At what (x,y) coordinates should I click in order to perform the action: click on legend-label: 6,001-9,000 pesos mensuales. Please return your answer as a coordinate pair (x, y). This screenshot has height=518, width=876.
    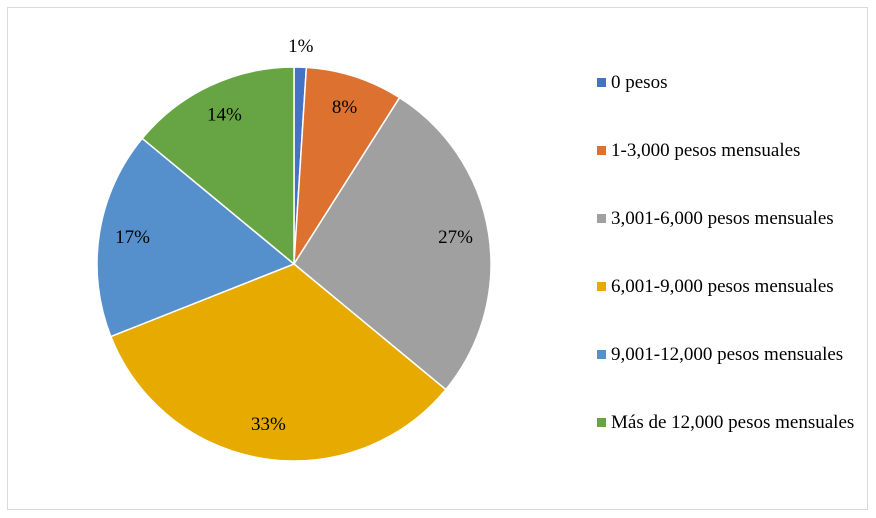
    Looking at the image, I should click on (722, 286).